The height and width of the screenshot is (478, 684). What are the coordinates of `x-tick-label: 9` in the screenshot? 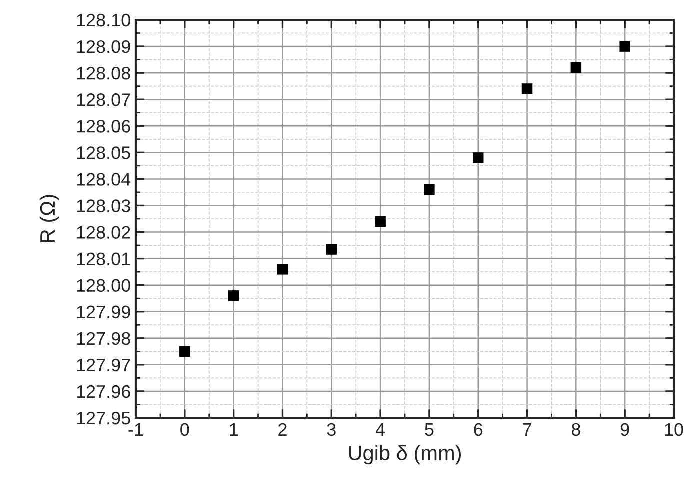 It's located at (625, 429).